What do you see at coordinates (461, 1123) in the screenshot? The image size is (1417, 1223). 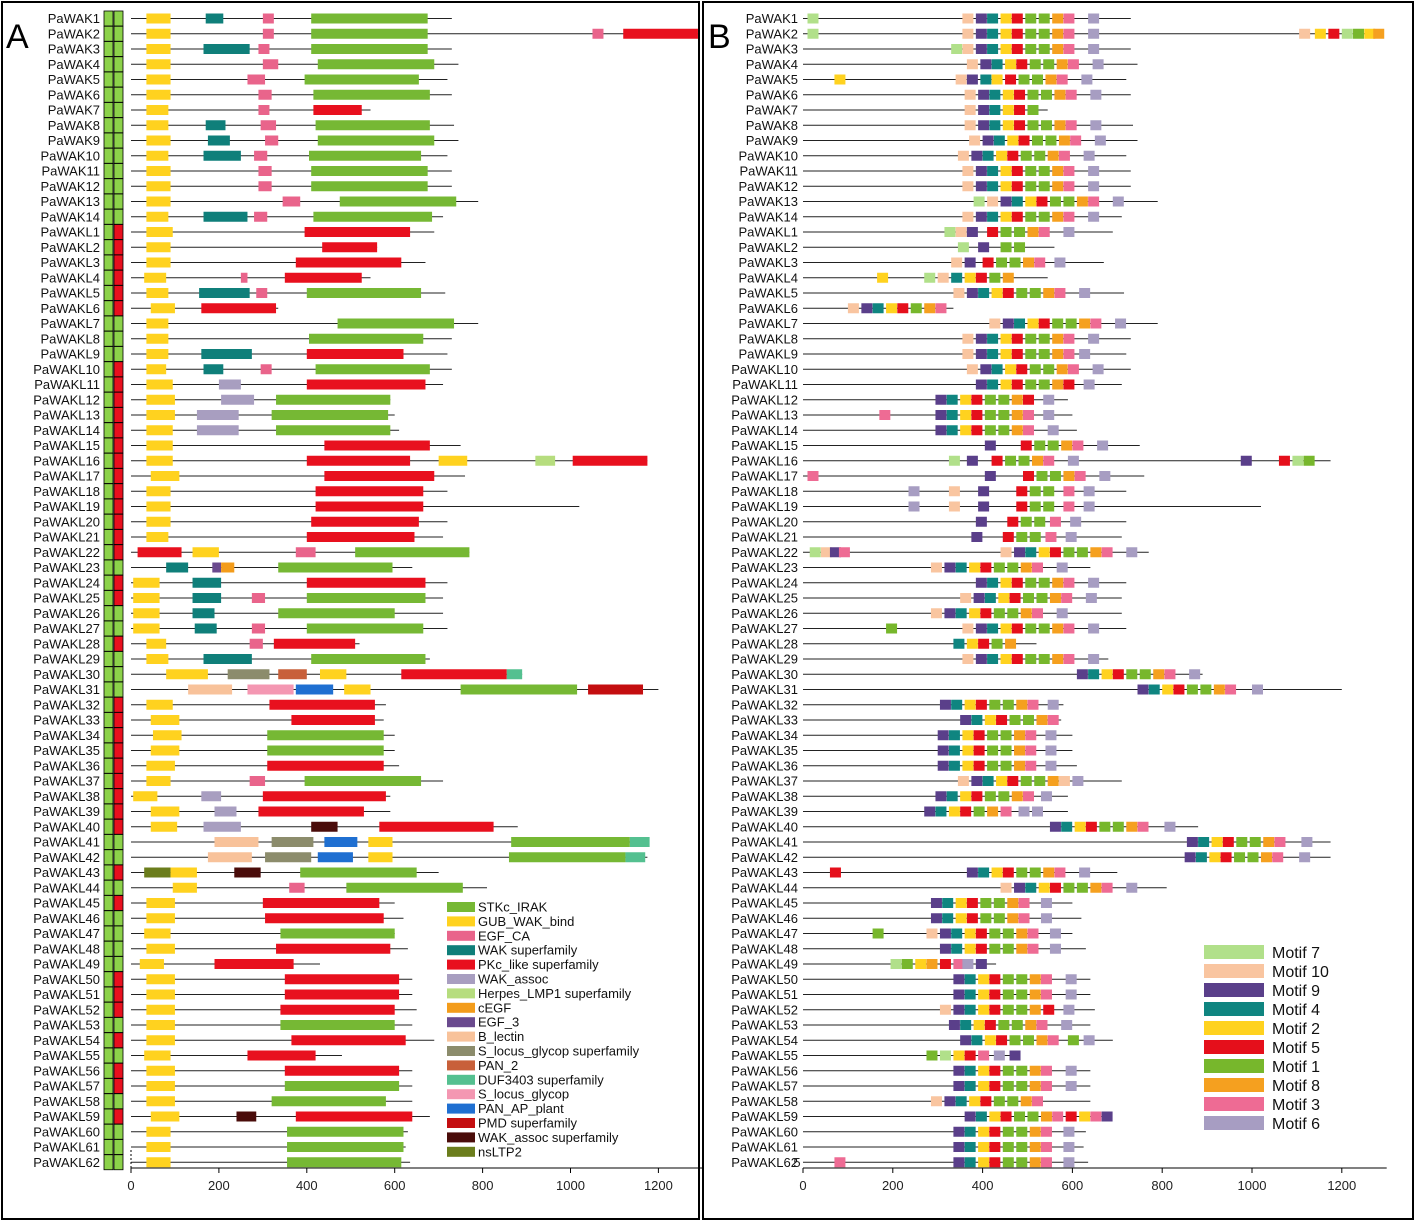 I see `legend-a-swatch` at bounding box center [461, 1123].